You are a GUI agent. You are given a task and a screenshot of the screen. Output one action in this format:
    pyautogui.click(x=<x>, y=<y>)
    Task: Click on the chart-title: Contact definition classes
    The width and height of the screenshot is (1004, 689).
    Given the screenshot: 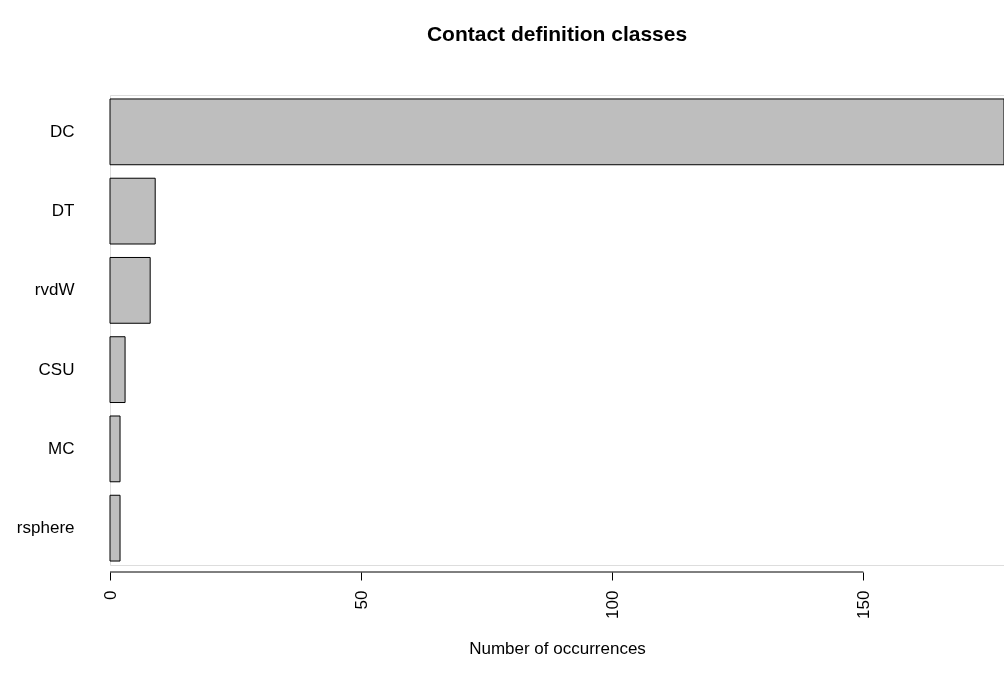 What is the action you would take?
    pyautogui.click(x=557, y=33)
    